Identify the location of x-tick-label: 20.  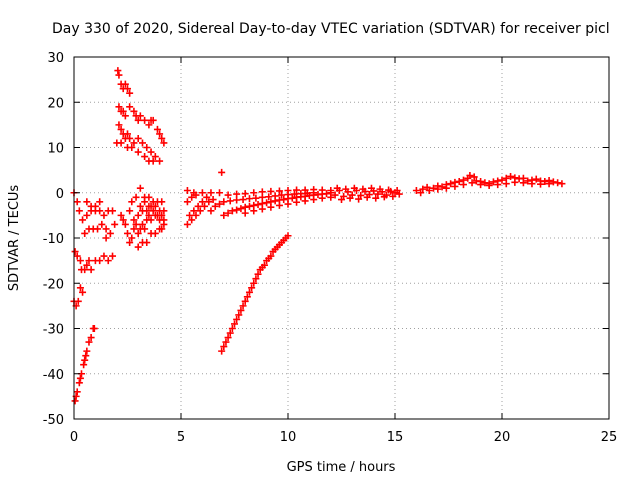
(502, 437).